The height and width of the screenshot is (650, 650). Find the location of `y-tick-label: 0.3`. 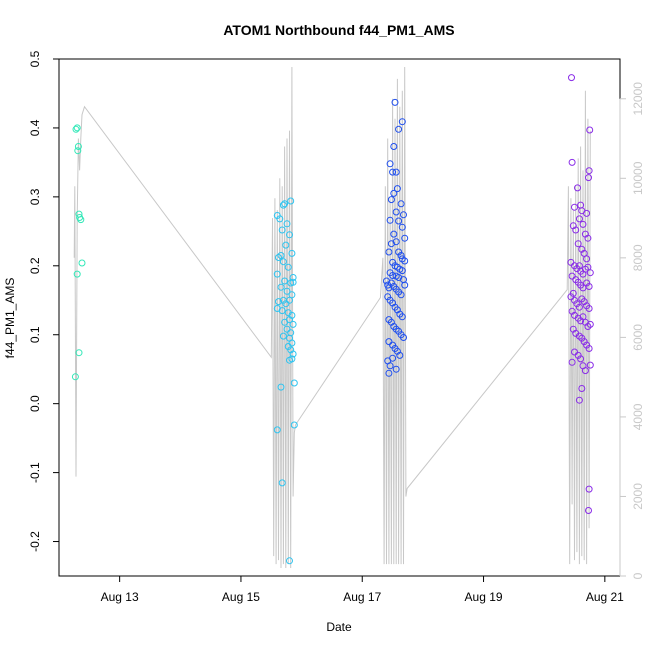

y-tick-label: 0.3 is located at coordinates (35, 196).